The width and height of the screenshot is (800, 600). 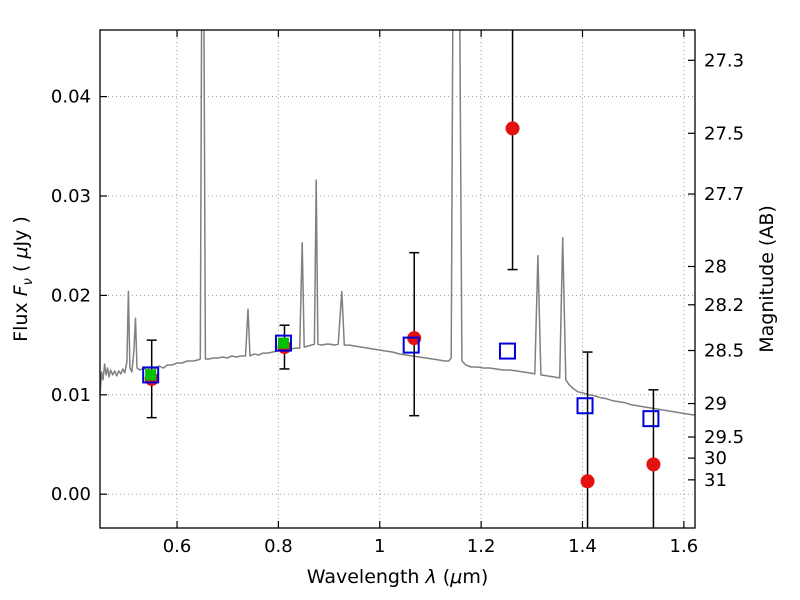 I want to click on x-tick-label: 1.4, so click(x=582, y=546).